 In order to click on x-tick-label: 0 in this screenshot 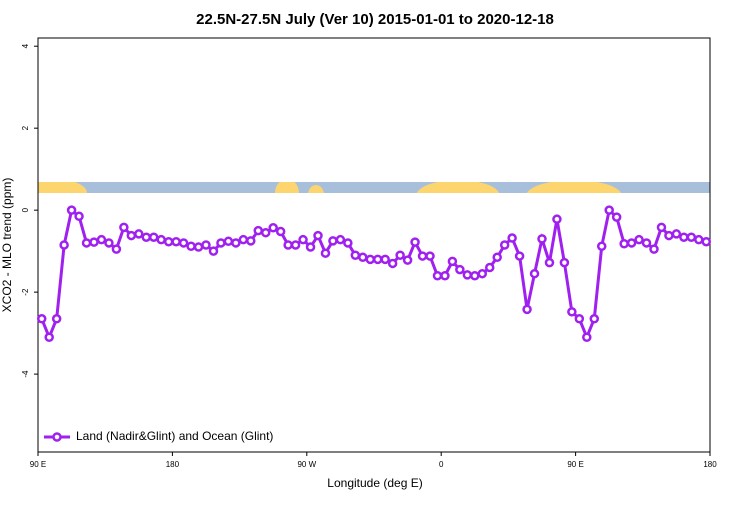, I will do `click(441, 464)`.